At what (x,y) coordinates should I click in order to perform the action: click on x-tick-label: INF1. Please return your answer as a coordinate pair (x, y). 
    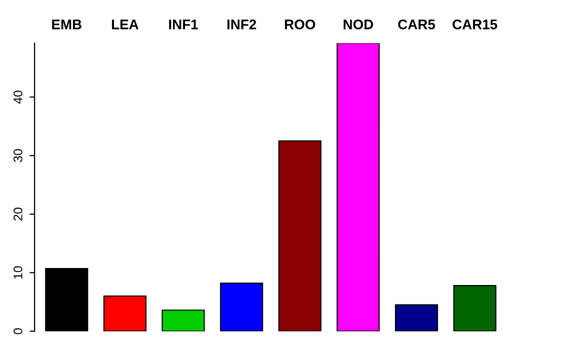
    Looking at the image, I should click on (183, 25).